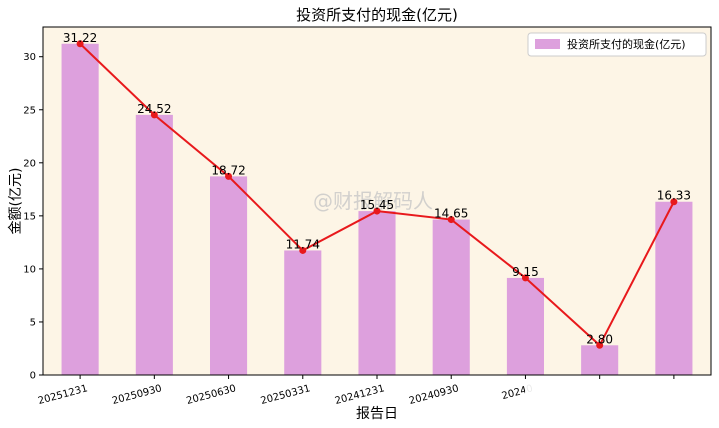  What do you see at coordinates (377, 15) in the screenshot?
I see `chart-title: 投资所支付的现金(亿元)` at bounding box center [377, 15].